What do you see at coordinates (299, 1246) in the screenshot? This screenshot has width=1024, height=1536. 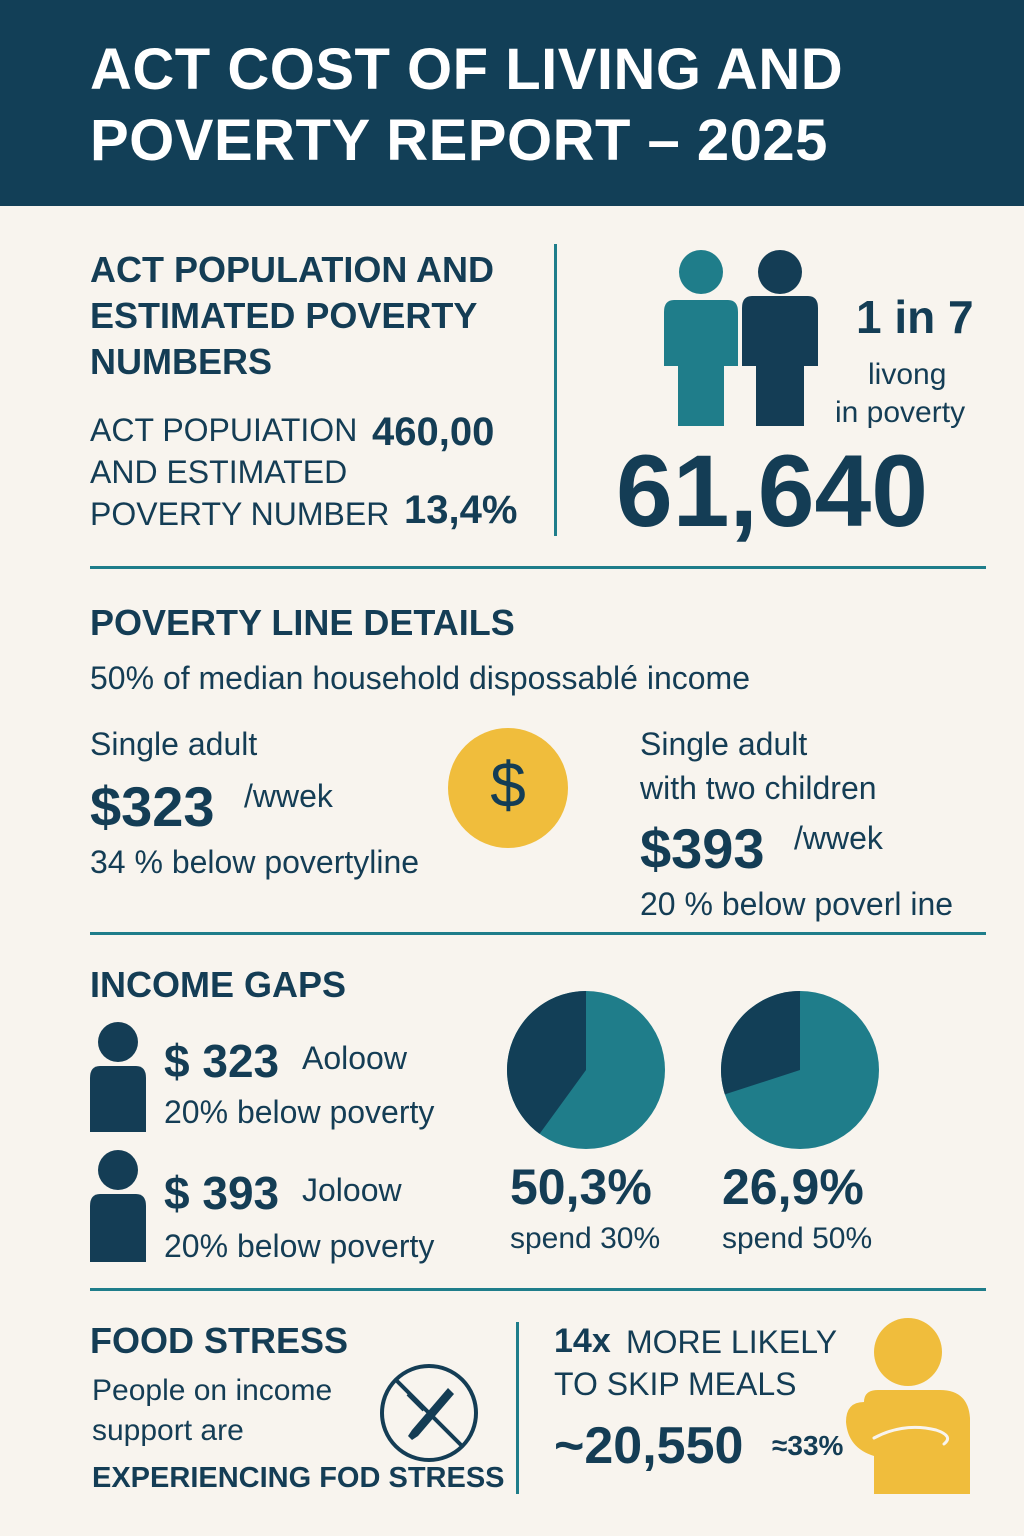 I see `gap-row2-note: 20% below poverty` at bounding box center [299, 1246].